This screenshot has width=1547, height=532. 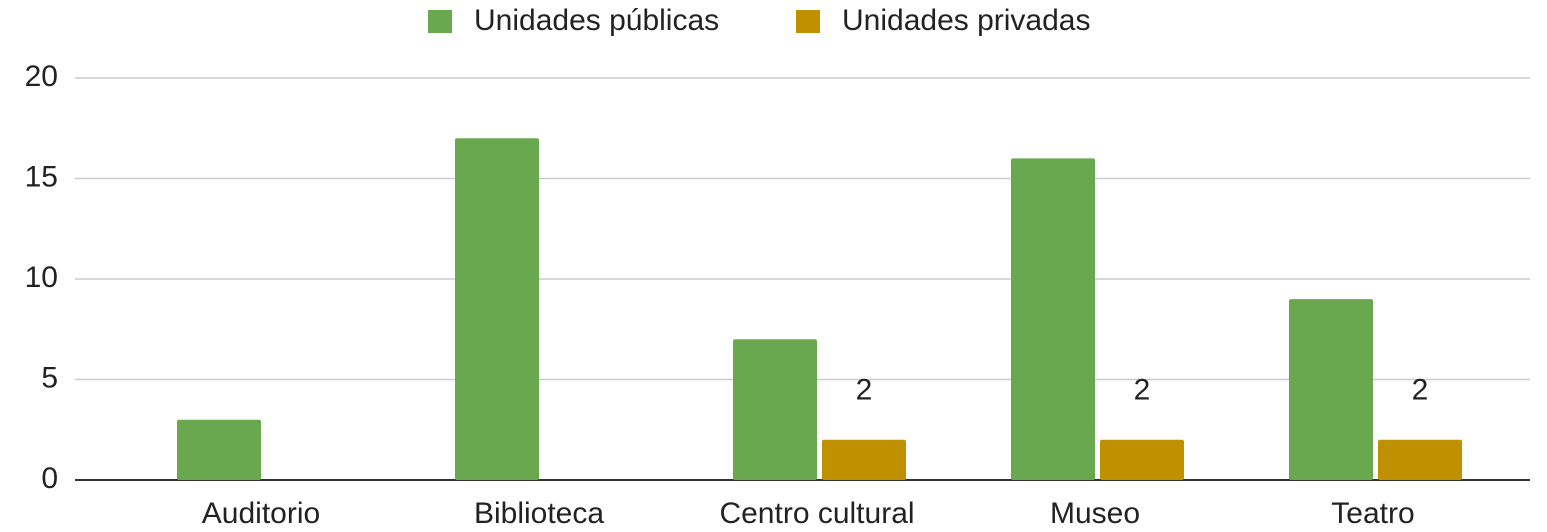 I want to click on x-tick-label: Museo, so click(x=1095, y=513).